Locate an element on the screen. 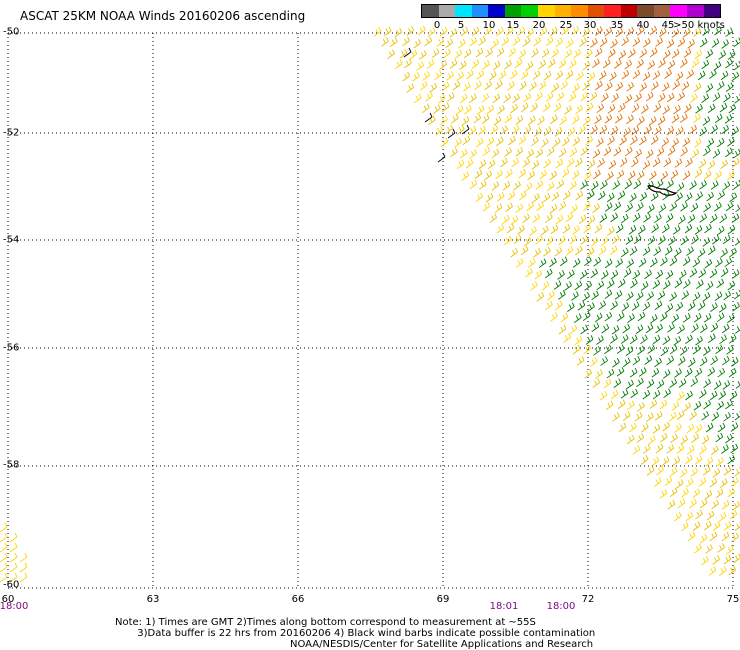 This screenshot has height=650, width=740. legend-color-bar is located at coordinates (571, 11).